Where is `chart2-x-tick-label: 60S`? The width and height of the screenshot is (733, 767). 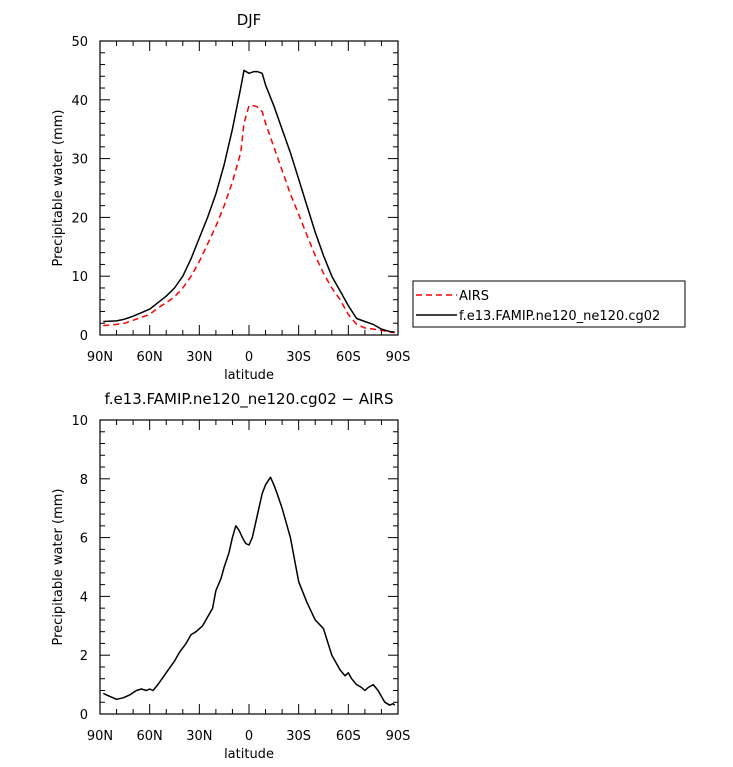 chart2-x-tick-label: 60S is located at coordinates (348, 736).